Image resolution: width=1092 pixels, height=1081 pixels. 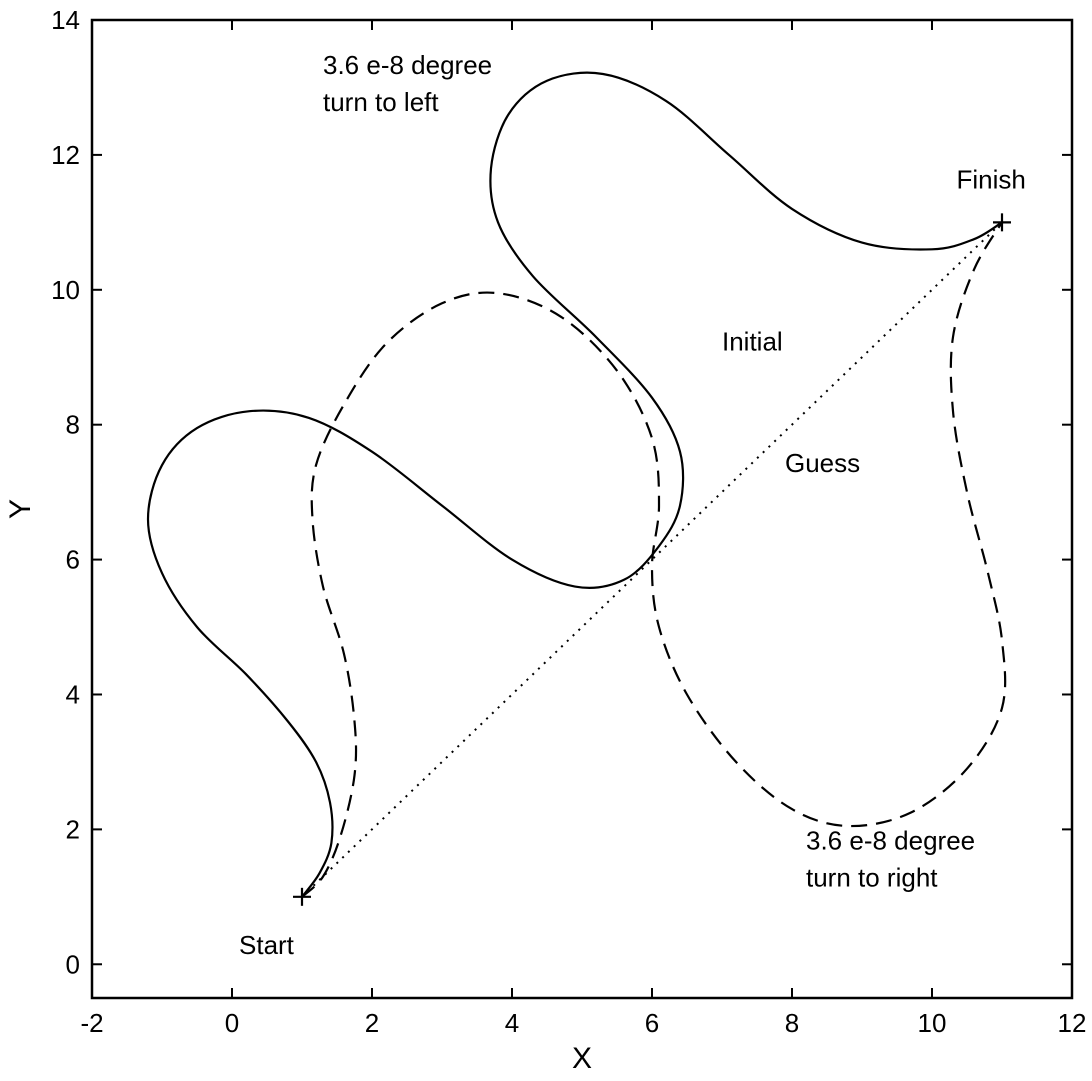 I want to click on x-tick-label: 4, so click(x=512, y=1023).